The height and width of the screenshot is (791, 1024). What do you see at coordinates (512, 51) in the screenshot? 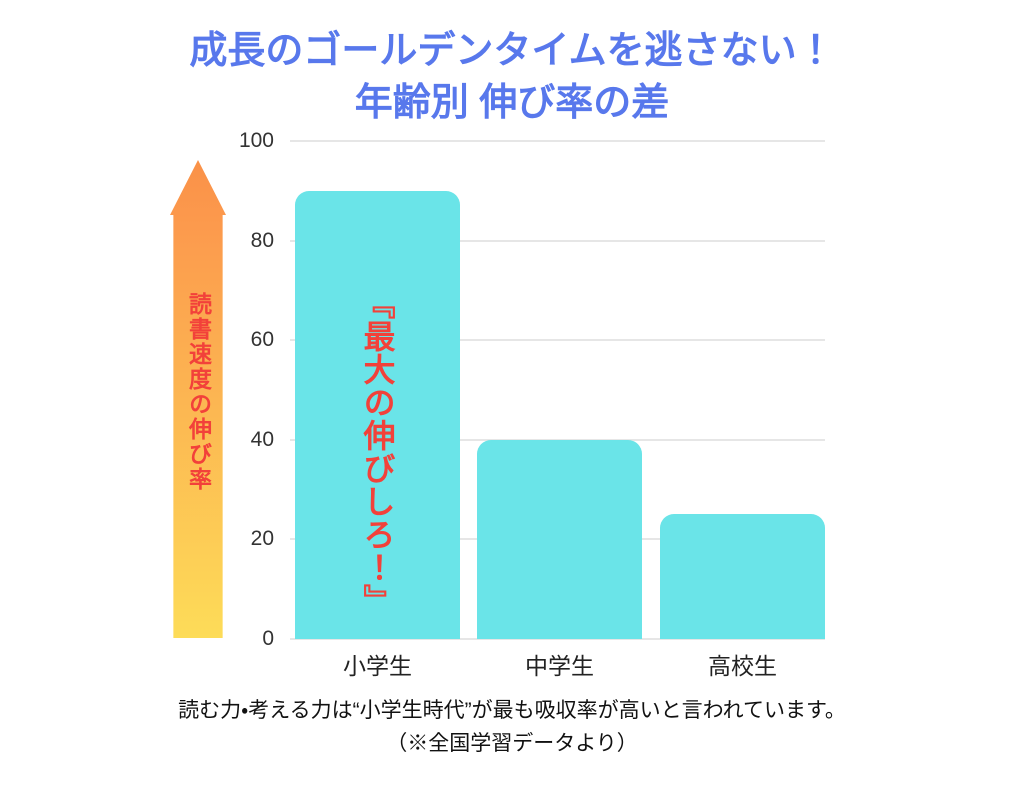
I see `title-line-1: 成長のゴールデンタイムを逃さない！` at bounding box center [512, 51].